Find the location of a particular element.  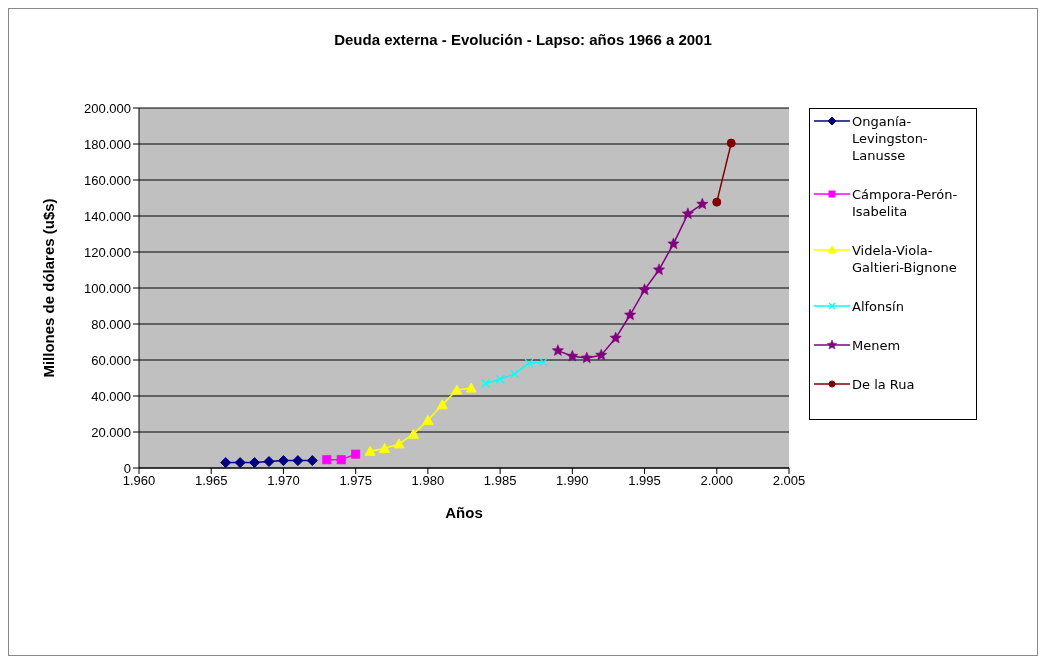

y-tick-label: 20.000 is located at coordinates (111, 432).